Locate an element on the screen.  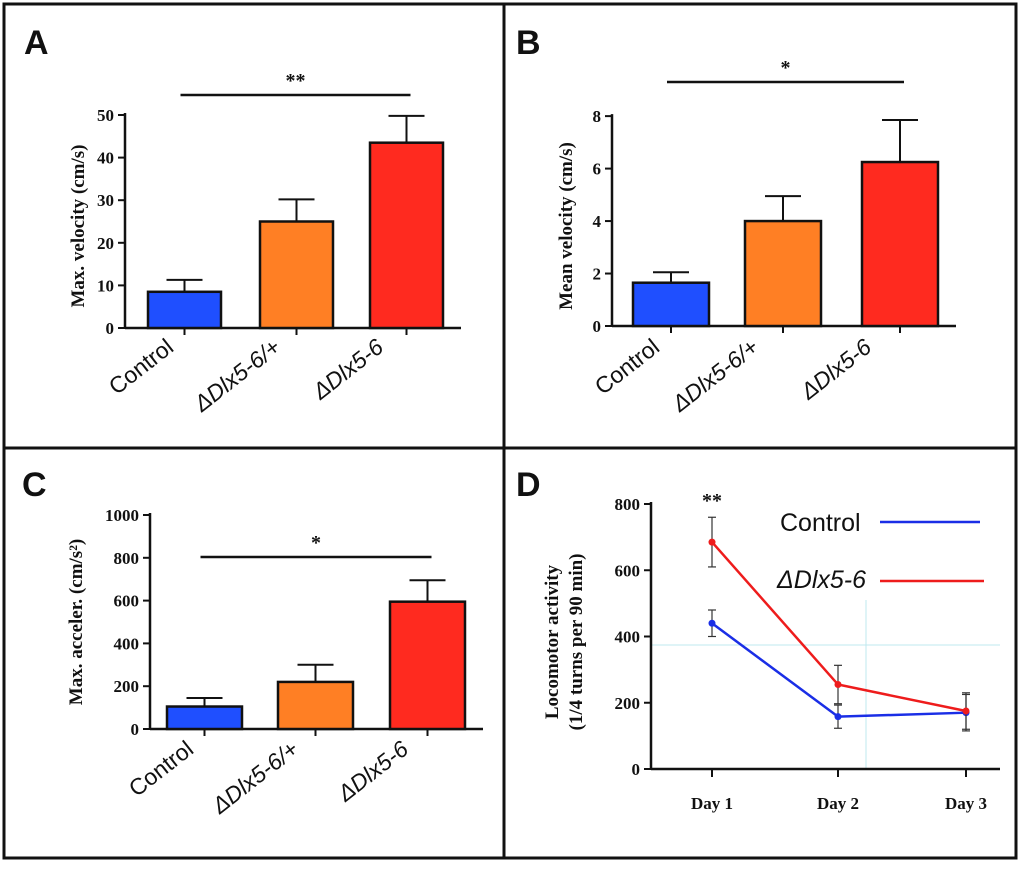
panel-c-ylabel: Max. acceler. (cm/s²) is located at coordinates (76, 622).